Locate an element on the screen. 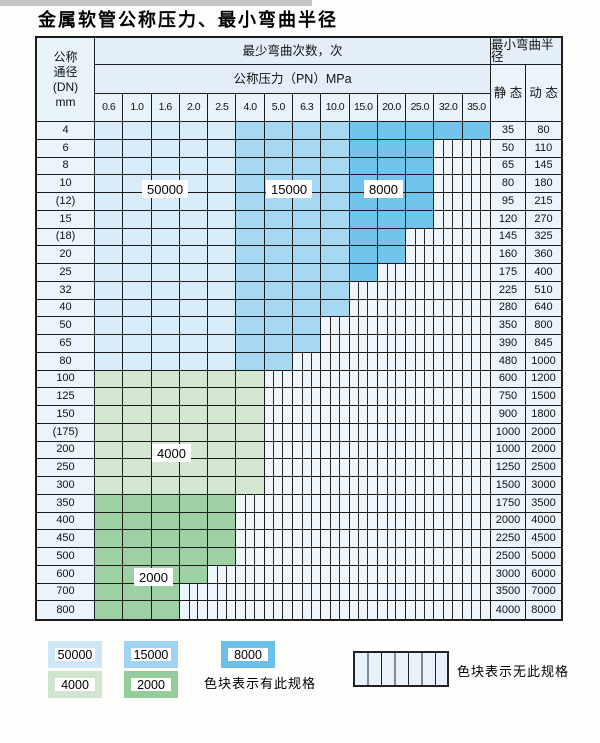 The width and height of the screenshot is (600, 743). dynamic-radius-value: 3500 is located at coordinates (543, 503).